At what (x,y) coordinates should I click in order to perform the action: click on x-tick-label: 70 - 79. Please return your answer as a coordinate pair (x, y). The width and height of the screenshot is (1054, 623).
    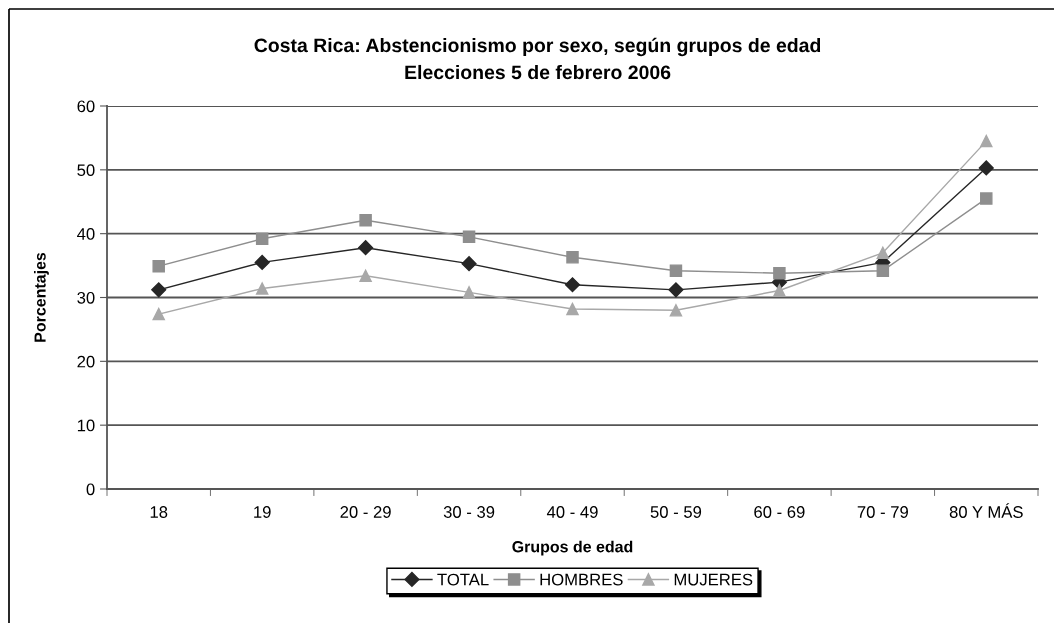
    Looking at the image, I should click on (882, 512).